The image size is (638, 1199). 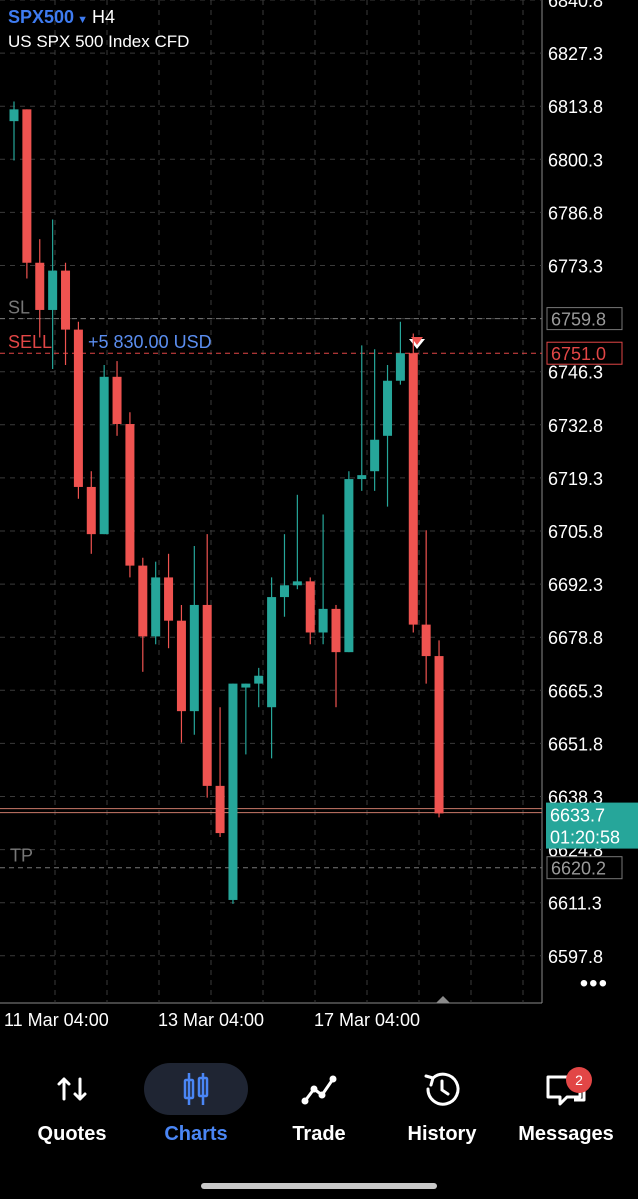 I want to click on nav-label: History, so click(x=442, y=1134).